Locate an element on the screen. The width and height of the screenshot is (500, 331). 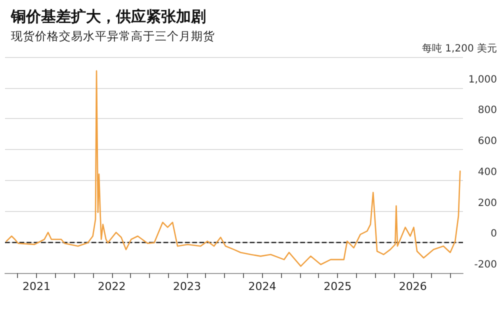
y-tick-label: 600 is located at coordinates (487, 142).